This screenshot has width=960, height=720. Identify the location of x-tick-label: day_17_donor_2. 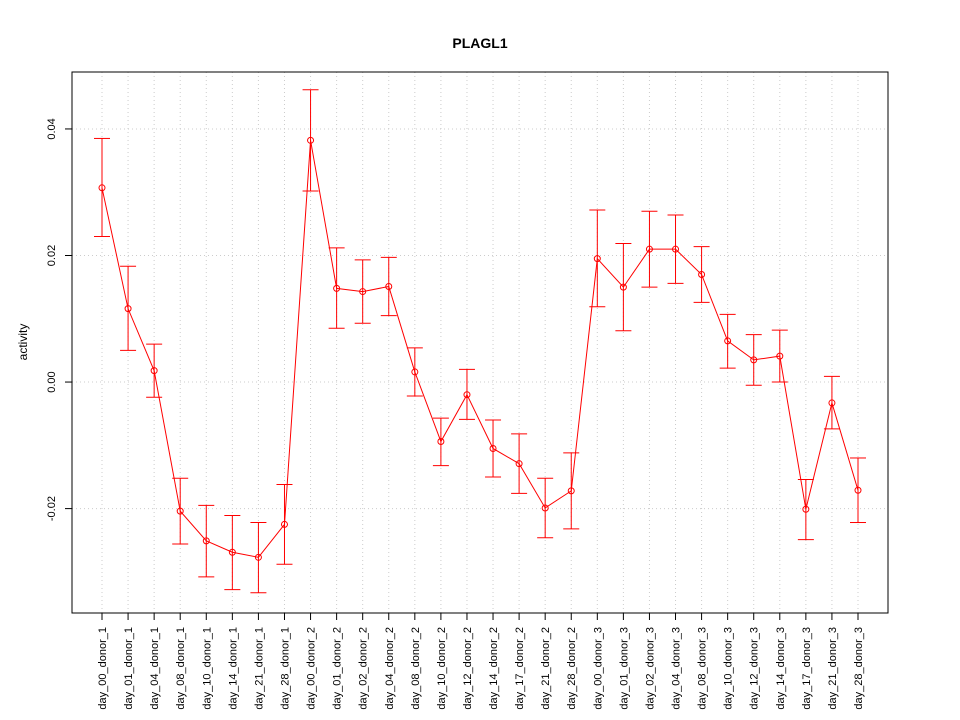
(520, 668).